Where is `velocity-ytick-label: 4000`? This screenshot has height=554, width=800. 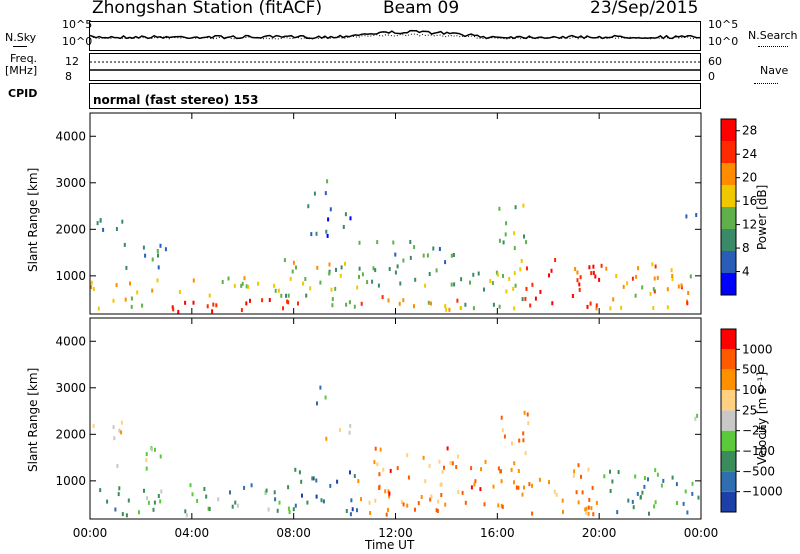 velocity-ytick-label: 4000 is located at coordinates (70, 341).